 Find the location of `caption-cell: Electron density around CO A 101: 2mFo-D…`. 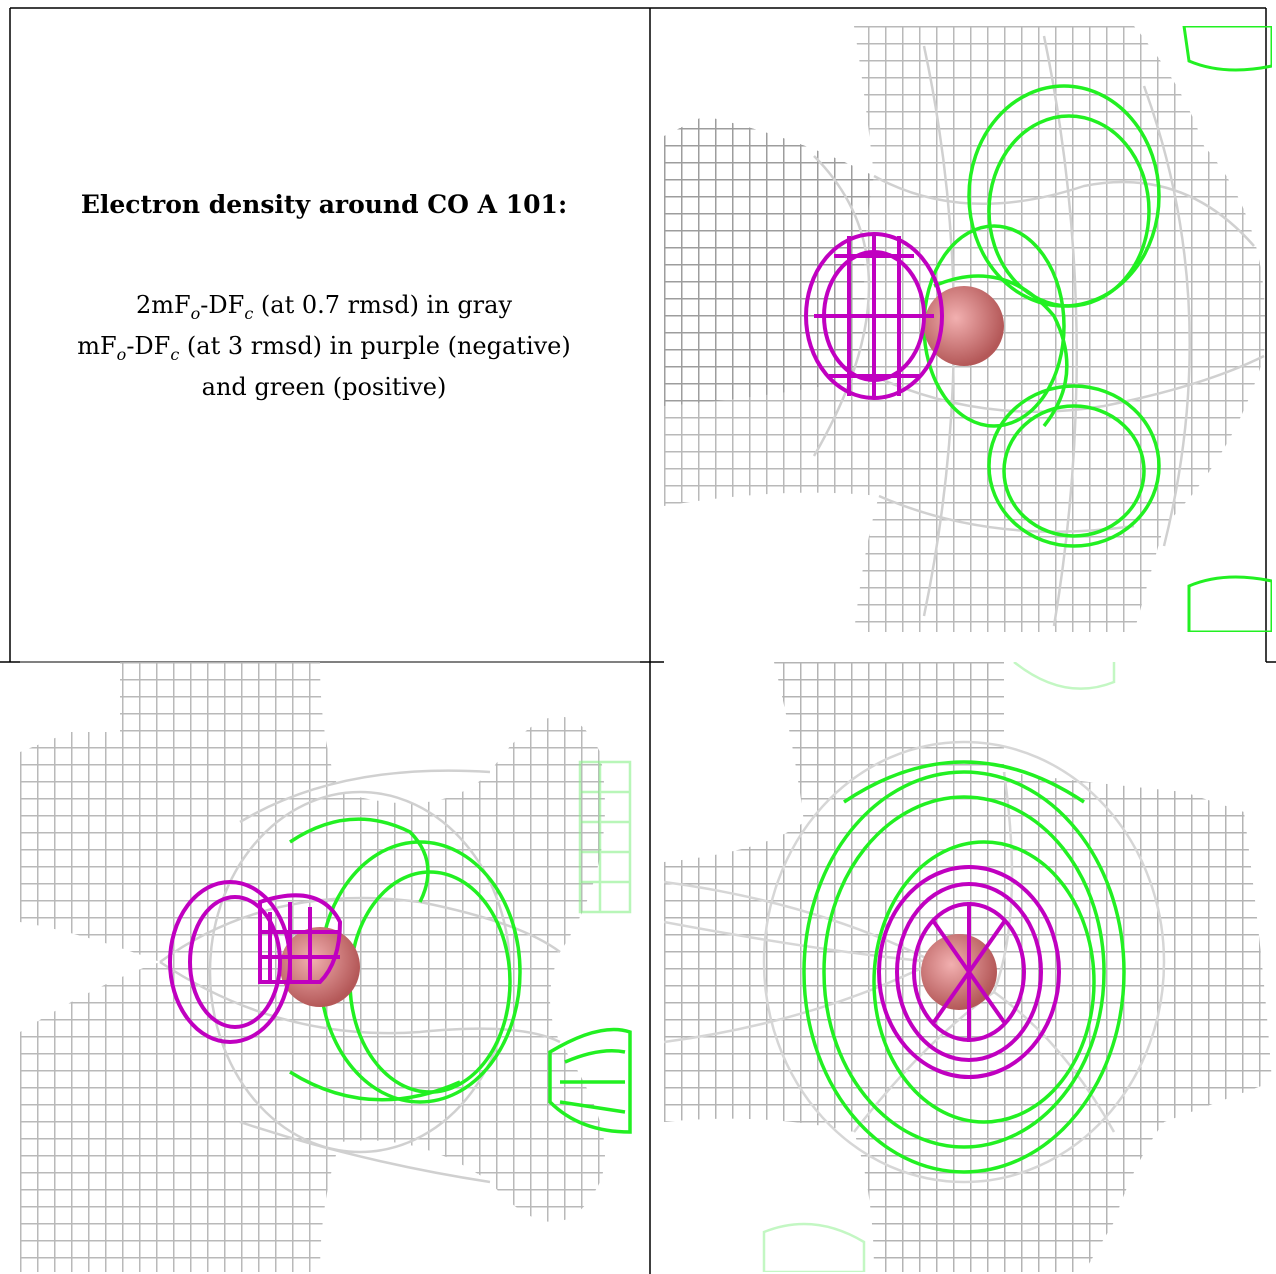

caption-cell: Electron density around CO A 101: 2mFo-D… is located at coordinates (324, 296).